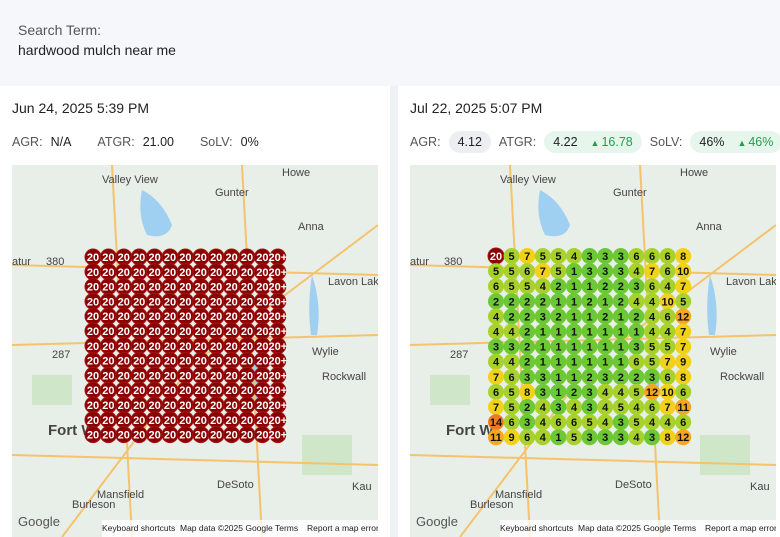 This screenshot has height=537, width=780. What do you see at coordinates (120, 495) in the screenshot?
I see `map-label: Mansfield` at bounding box center [120, 495].